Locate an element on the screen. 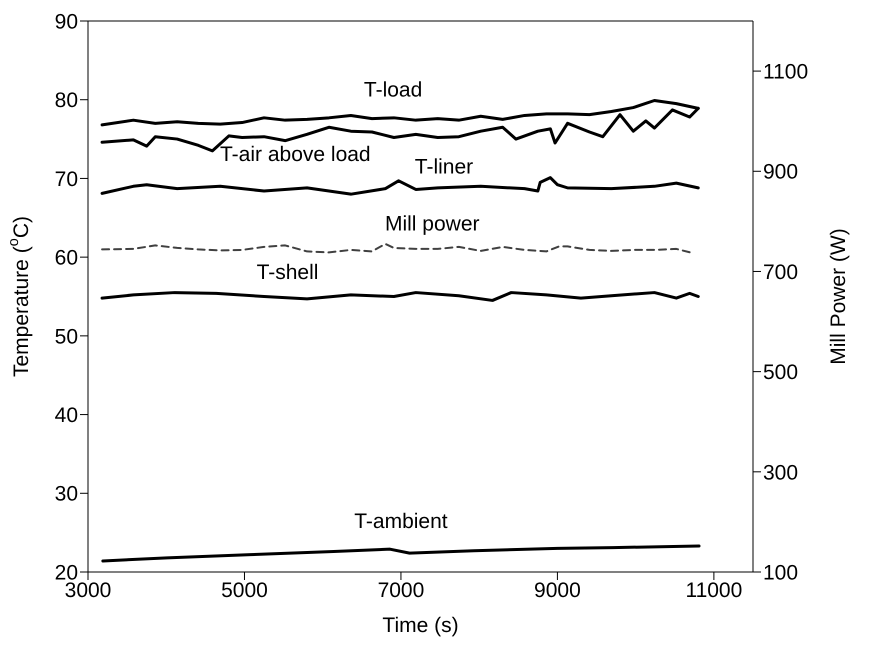 The height and width of the screenshot is (665, 874). x-tick-label: 11000 is located at coordinates (713, 590).